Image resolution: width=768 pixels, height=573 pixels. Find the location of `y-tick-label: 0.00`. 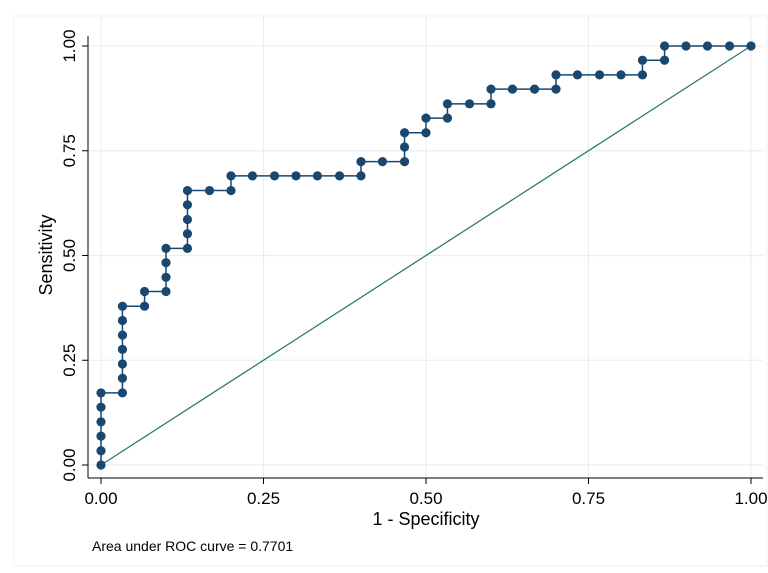

y-tick-label: 0.00 is located at coordinates (69, 464).